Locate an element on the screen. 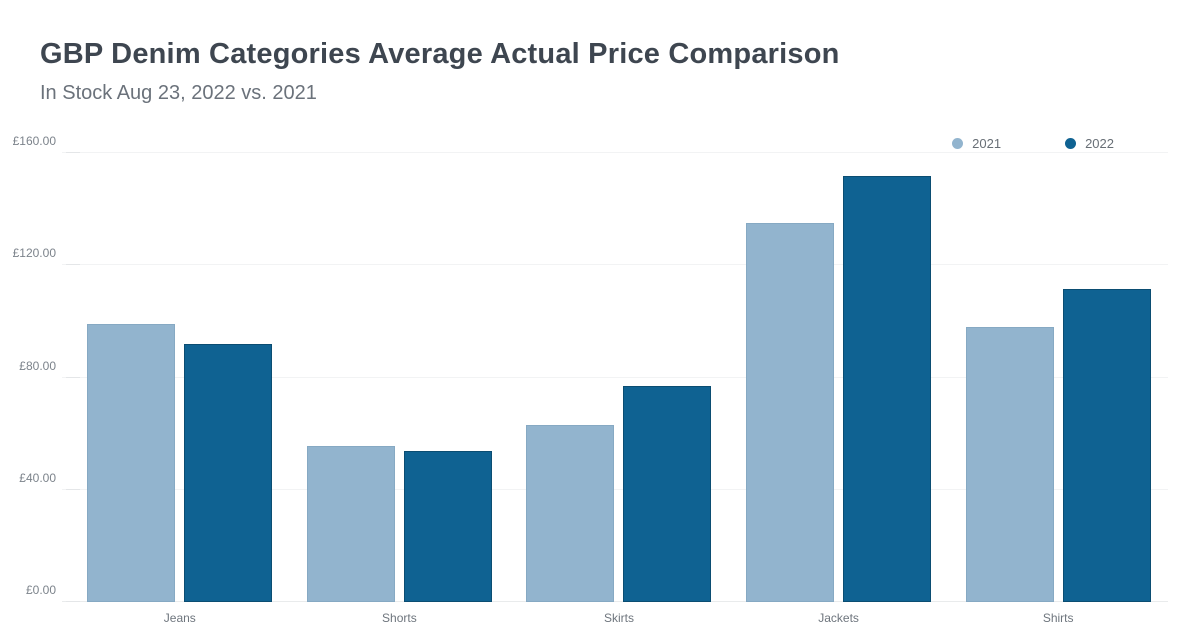  bar-2022-shorts is located at coordinates (447, 526).